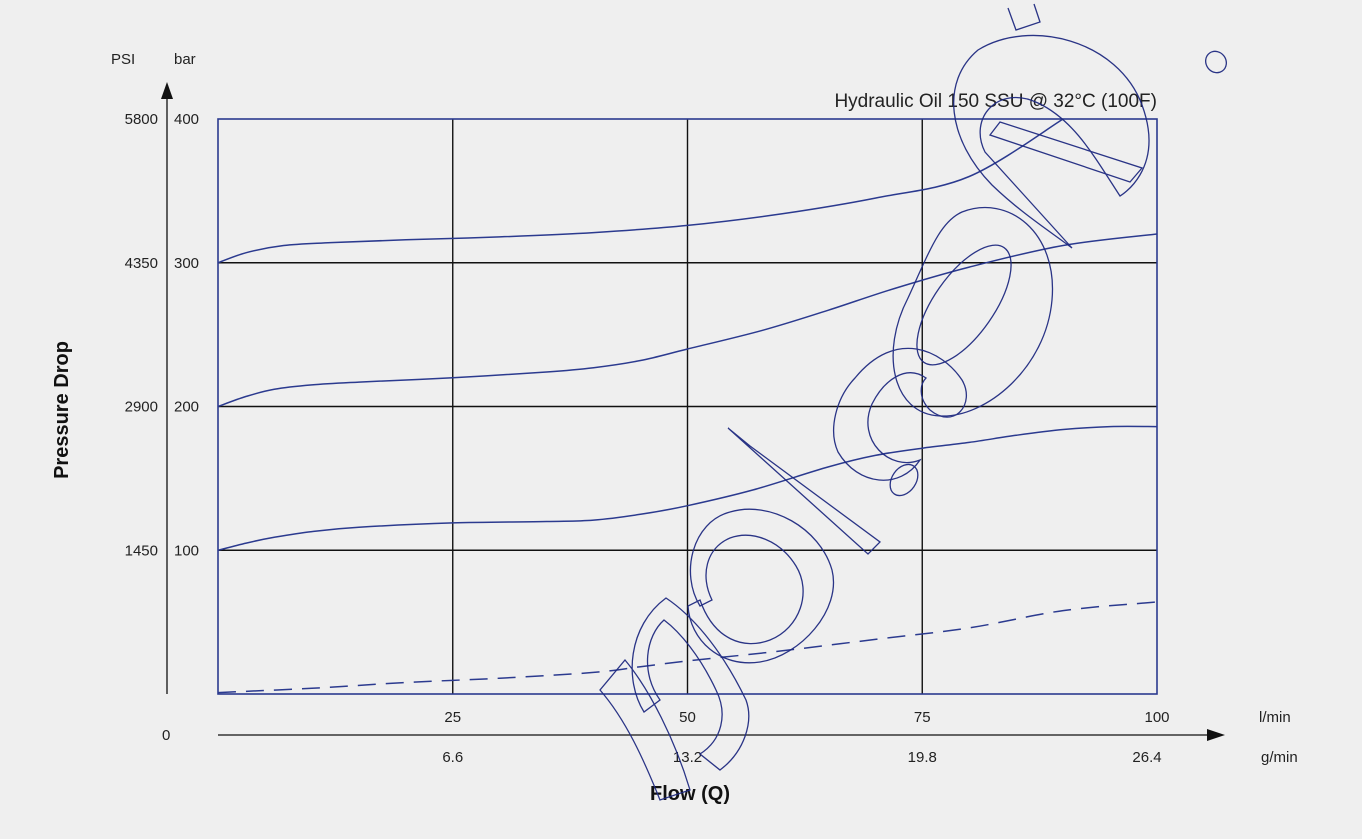 The width and height of the screenshot is (1362, 839). I want to click on y-tick-label: 200, so click(186, 407).